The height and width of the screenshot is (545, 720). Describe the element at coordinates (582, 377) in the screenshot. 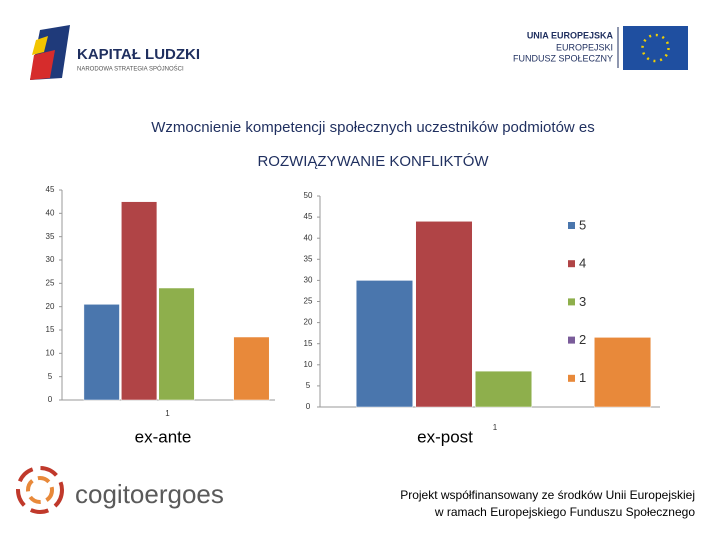

I see `legend-label: 1` at that location.